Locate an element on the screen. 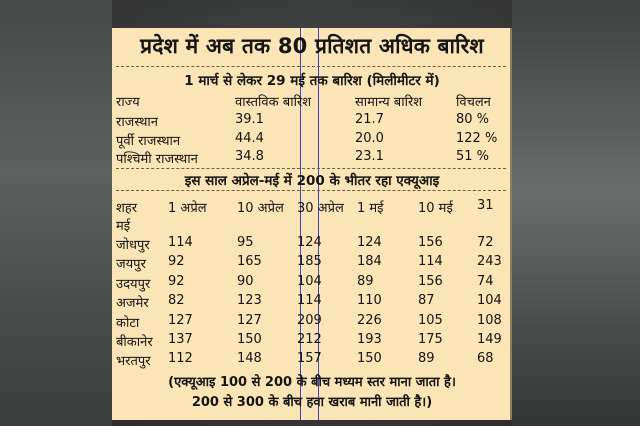  rain-value-cell: 122 % is located at coordinates (477, 138).